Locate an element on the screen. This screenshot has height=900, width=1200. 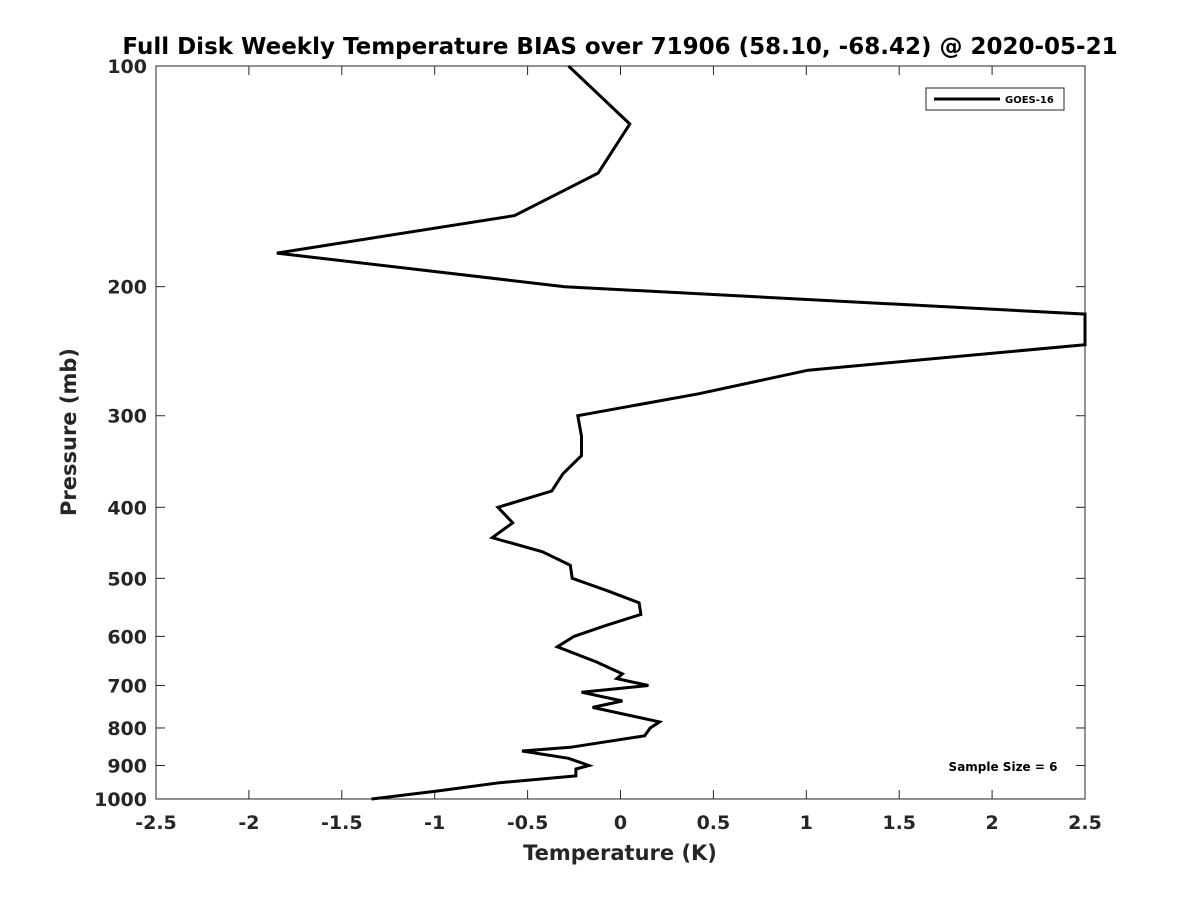
legend: GOES-16 is located at coordinates (995, 99).